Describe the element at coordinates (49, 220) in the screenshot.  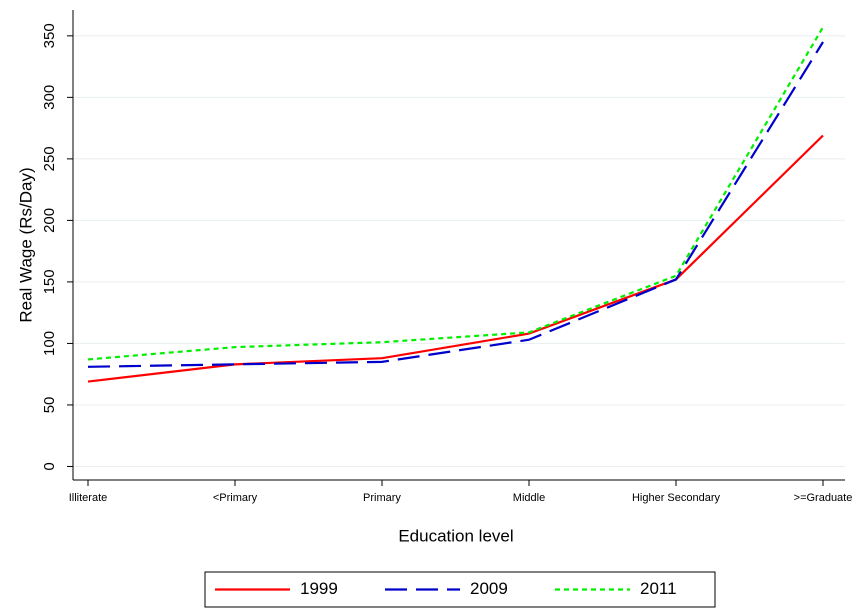
I see `y-tick-label: 200` at that location.